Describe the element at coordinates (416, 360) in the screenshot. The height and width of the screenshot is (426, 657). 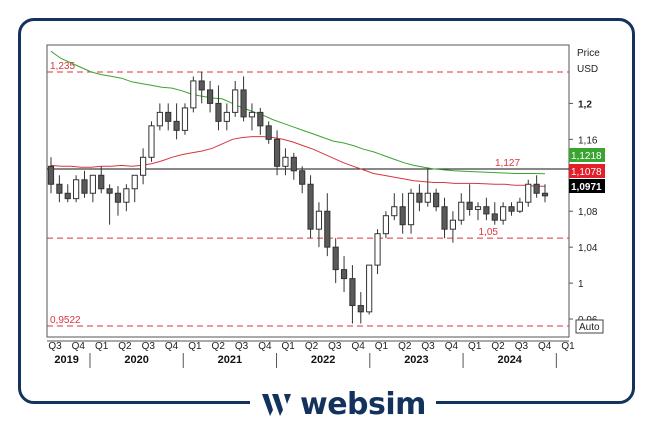
I see `year-label: 2023` at that location.